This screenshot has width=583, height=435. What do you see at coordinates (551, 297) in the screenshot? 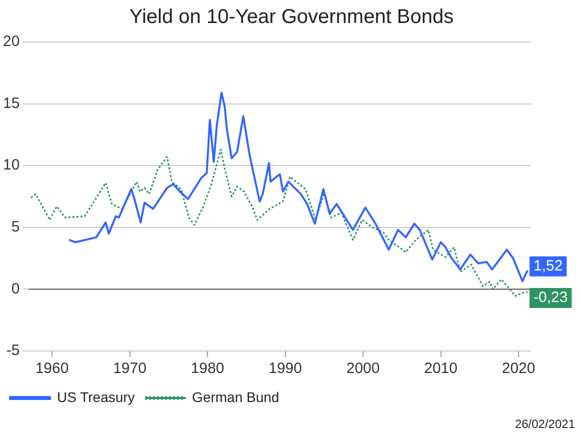
I see `annotation: -0,23` at bounding box center [551, 297].